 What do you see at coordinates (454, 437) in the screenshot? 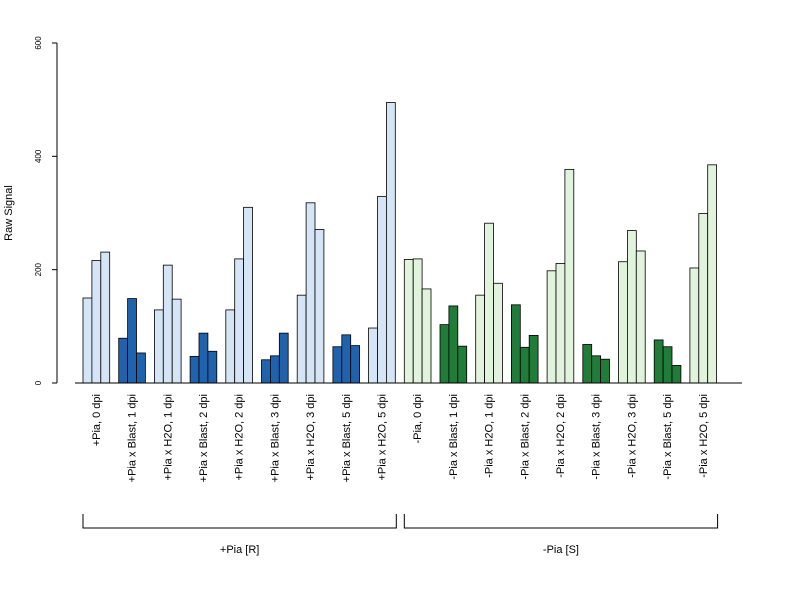
I see `category-label: -Pia x Blast, 1 dpi` at bounding box center [454, 437].